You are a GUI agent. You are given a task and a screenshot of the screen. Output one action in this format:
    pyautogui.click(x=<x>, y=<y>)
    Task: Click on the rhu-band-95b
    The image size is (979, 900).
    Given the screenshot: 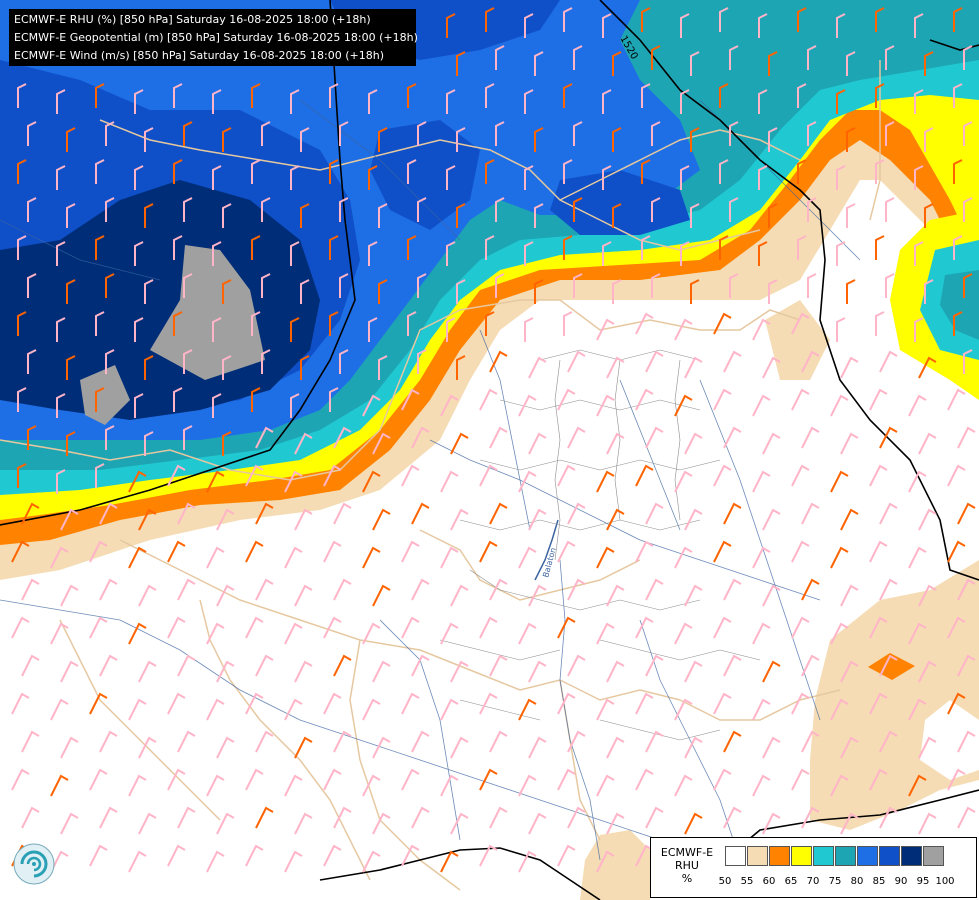 What is the action you would take?
    pyautogui.click(x=105, y=395)
    